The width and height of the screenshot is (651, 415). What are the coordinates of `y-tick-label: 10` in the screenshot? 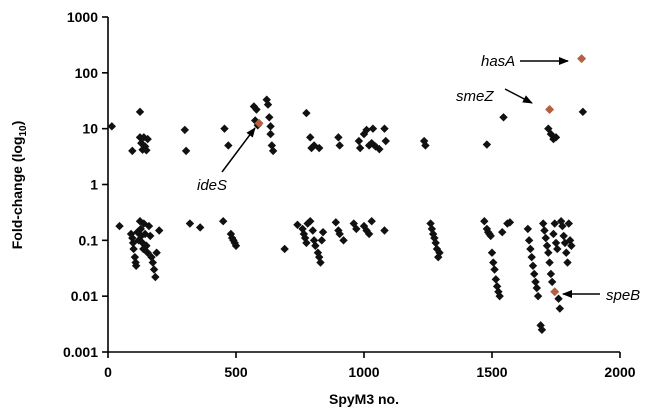 It's located at (90, 129).